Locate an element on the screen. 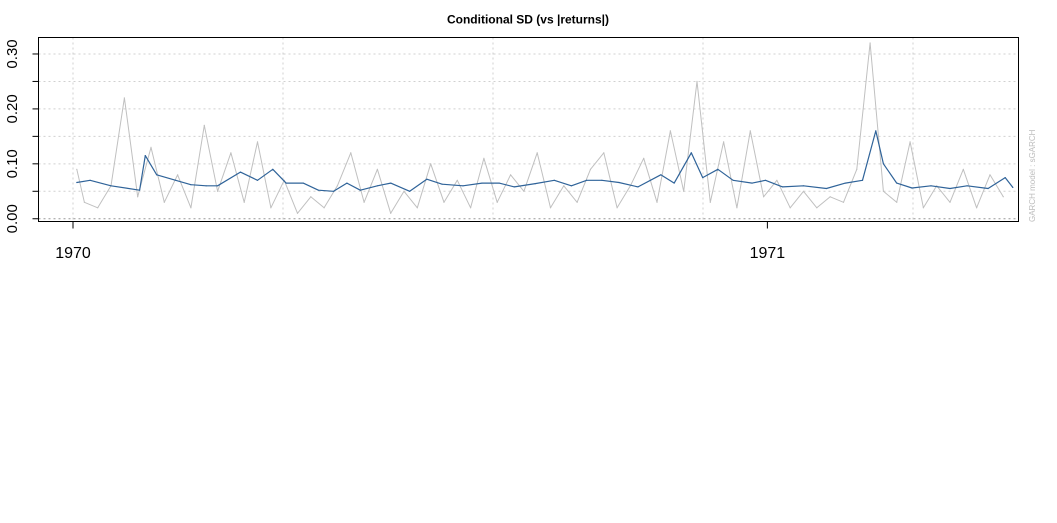 The width and height of the screenshot is (1057, 523). x-tick-label: 1970 is located at coordinates (73, 253).